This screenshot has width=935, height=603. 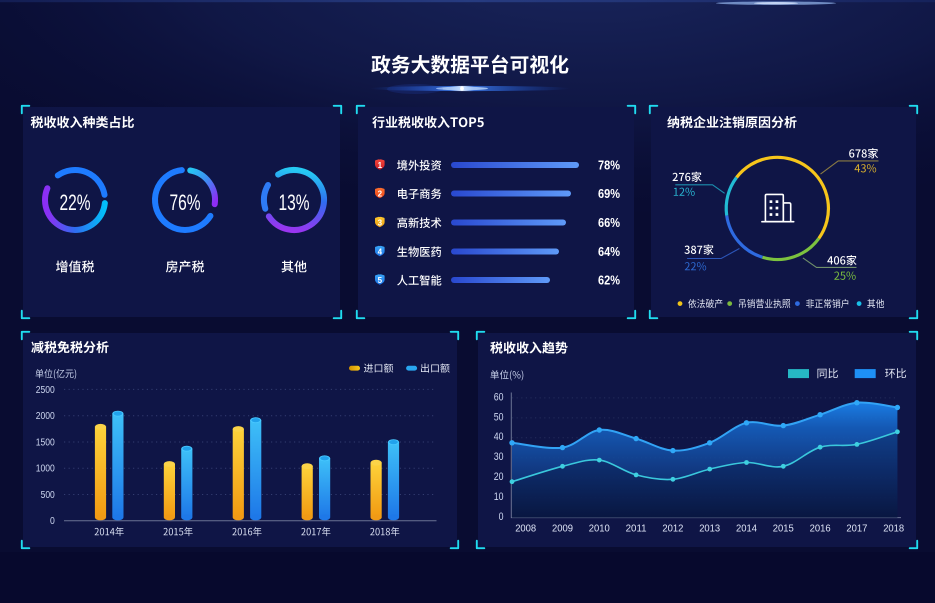 What do you see at coordinates (609, 222) in the screenshot?
I see `svg-text: 66%` at bounding box center [609, 222].